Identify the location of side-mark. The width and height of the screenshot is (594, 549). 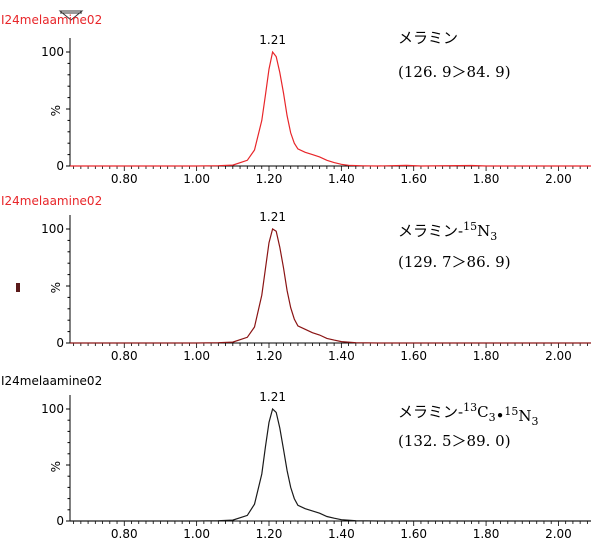
(18, 287).